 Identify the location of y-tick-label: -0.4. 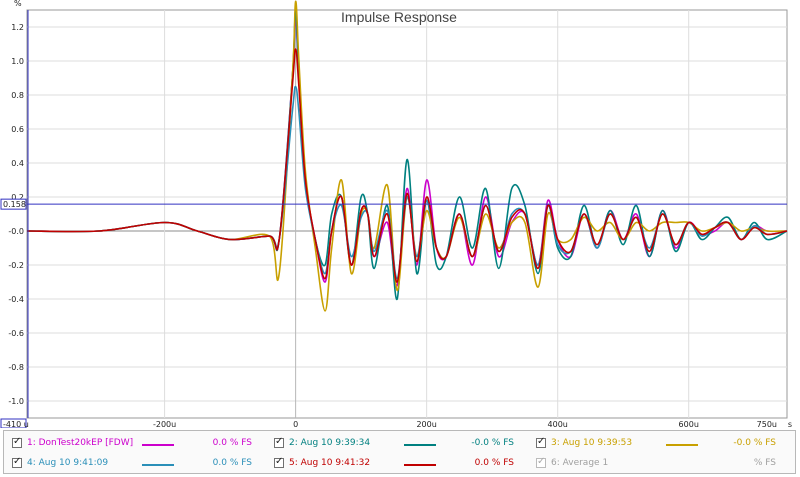
(16, 299).